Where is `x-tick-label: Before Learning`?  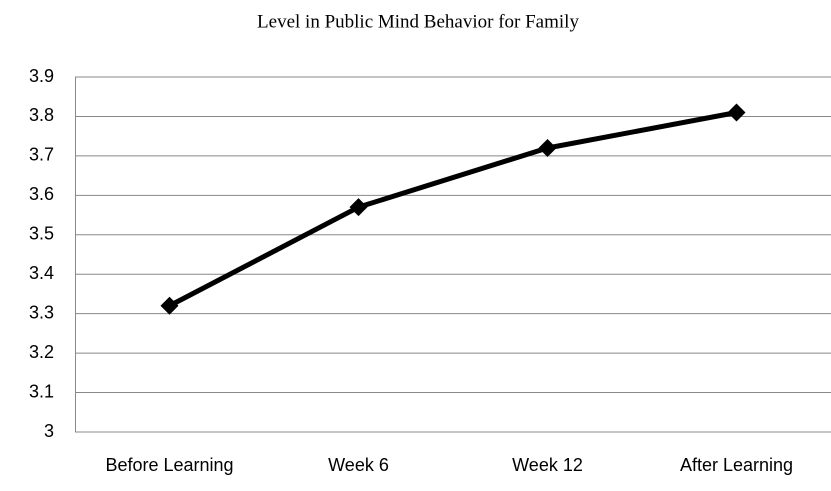
x-tick-label: Before Learning is located at coordinates (169, 465).